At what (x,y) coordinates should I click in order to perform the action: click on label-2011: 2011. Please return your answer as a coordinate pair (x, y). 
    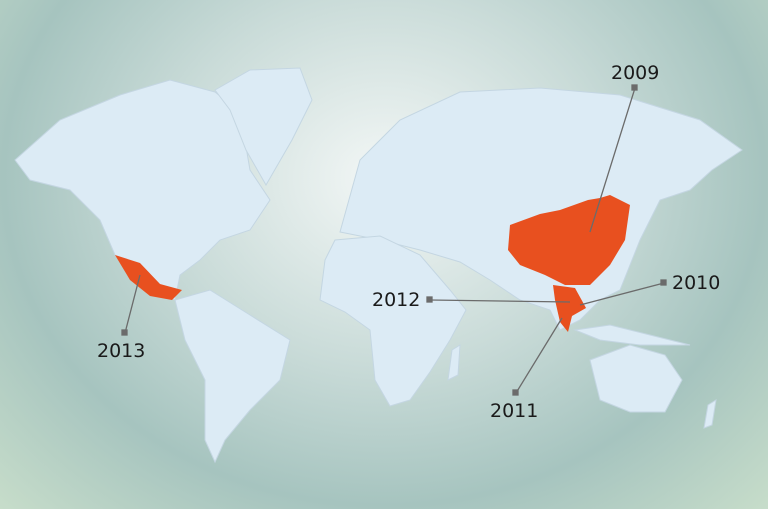
    Looking at the image, I should click on (514, 411).